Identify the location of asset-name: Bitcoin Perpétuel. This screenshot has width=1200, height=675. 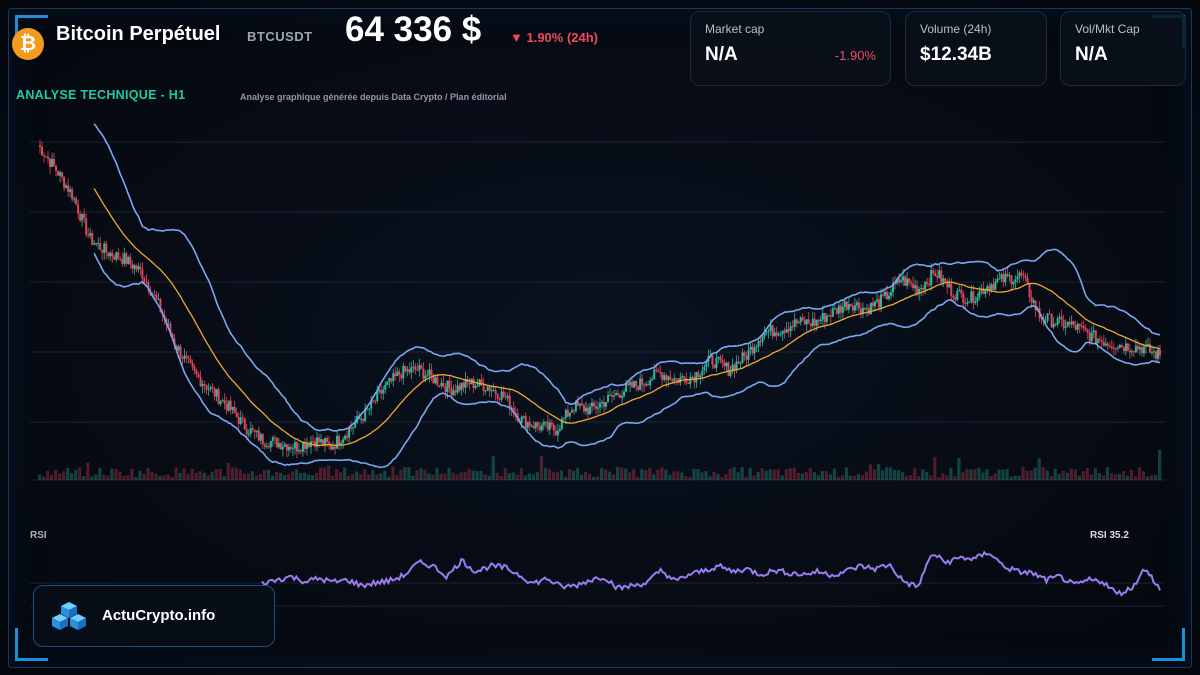
(138, 34).